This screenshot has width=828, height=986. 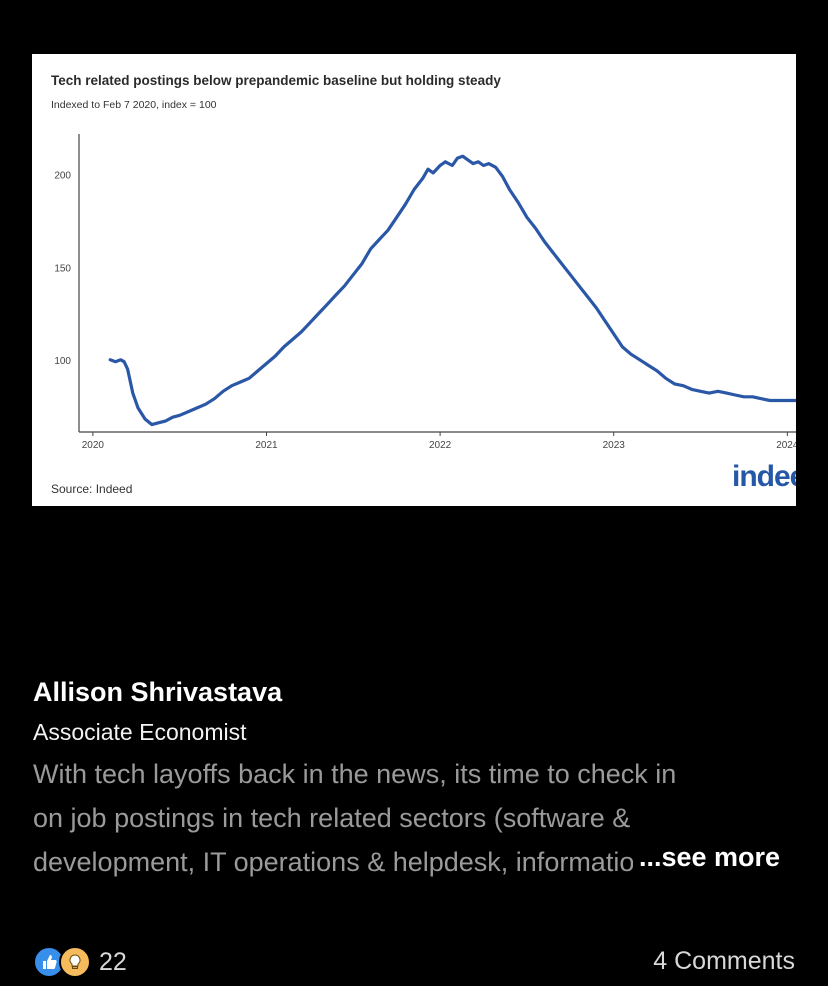 I want to click on indeed-logo: indeed, so click(x=764, y=476).